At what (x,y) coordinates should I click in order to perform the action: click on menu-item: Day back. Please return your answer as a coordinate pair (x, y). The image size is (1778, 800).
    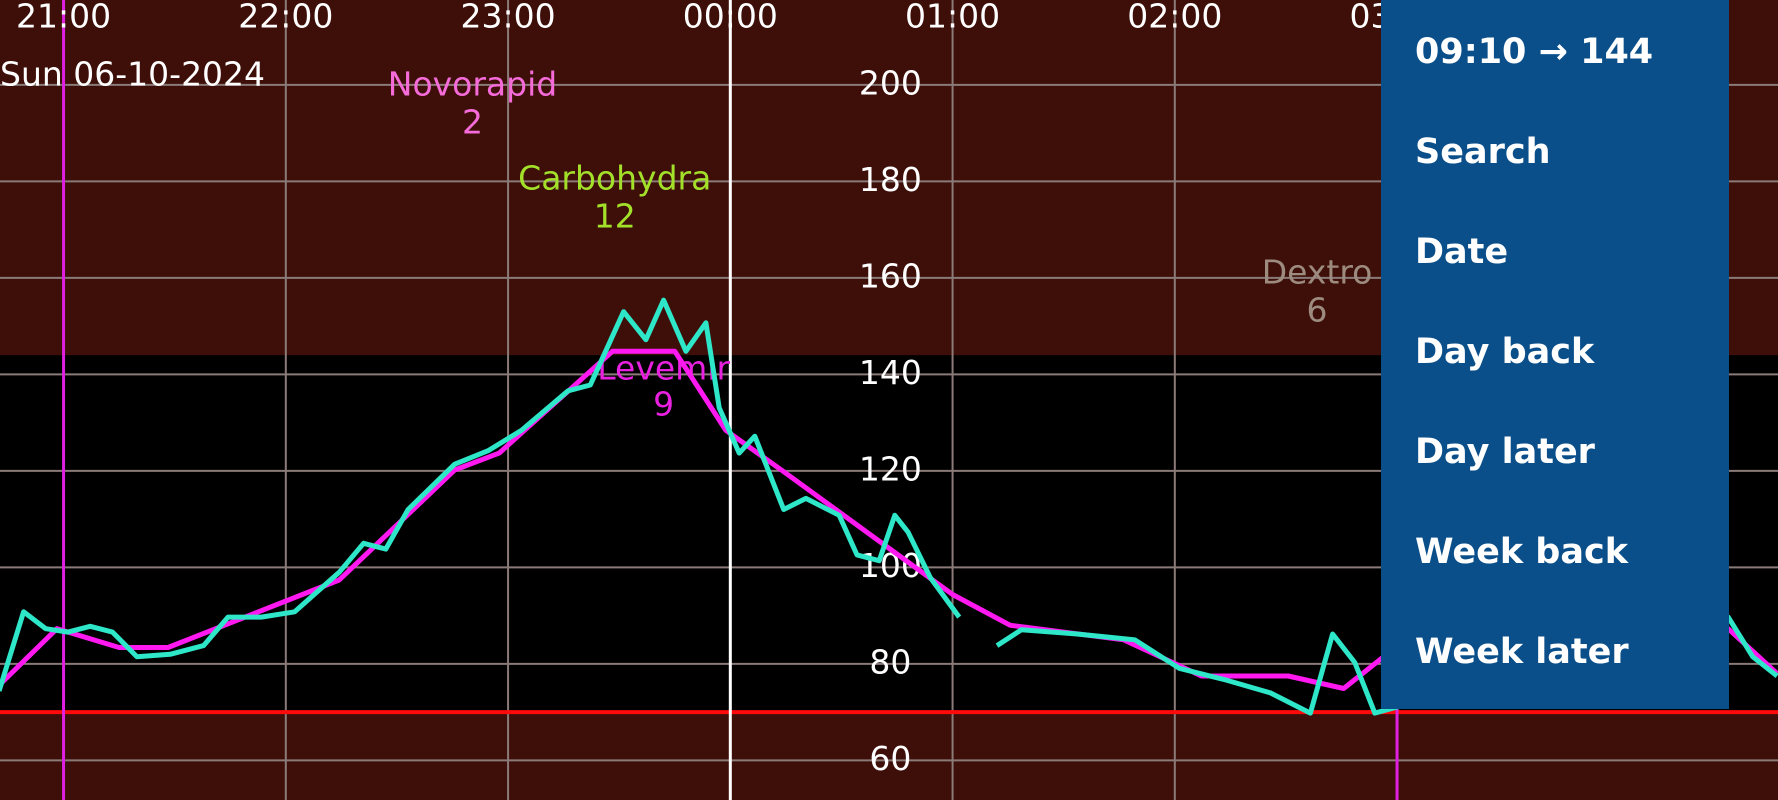
    Looking at the image, I should click on (1505, 352).